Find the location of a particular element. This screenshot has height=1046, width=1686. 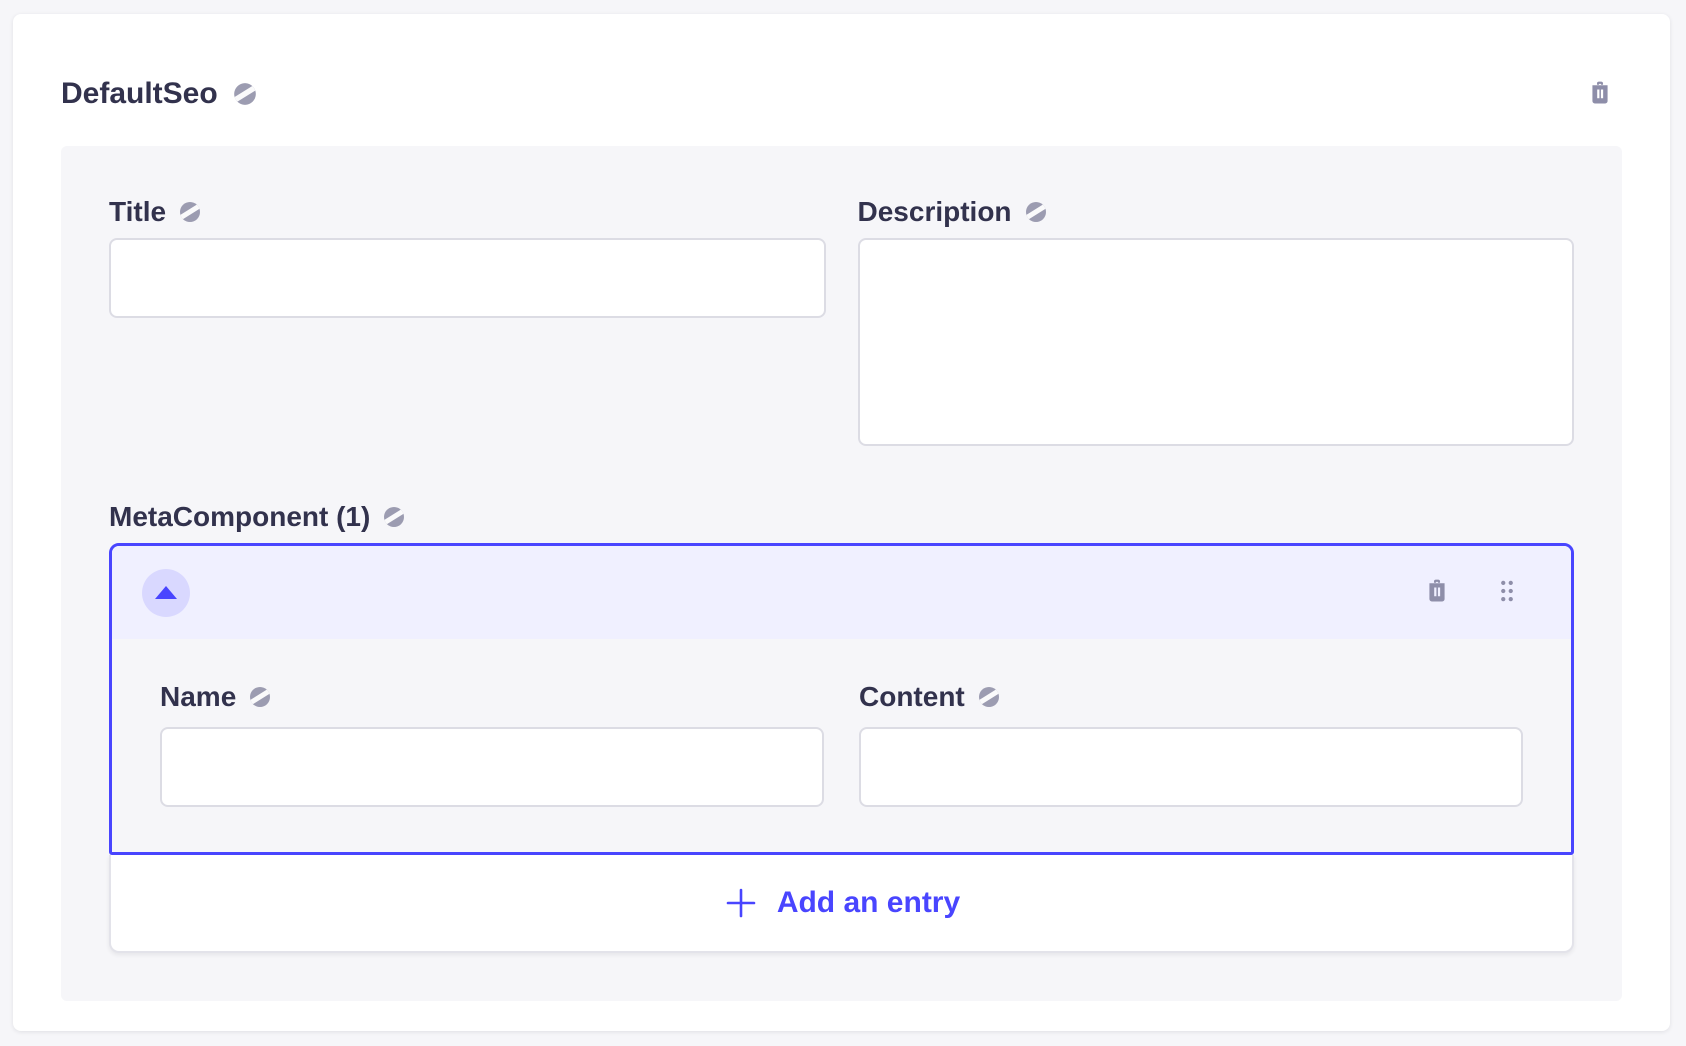

component-title: DefaultSeo is located at coordinates (139, 93).